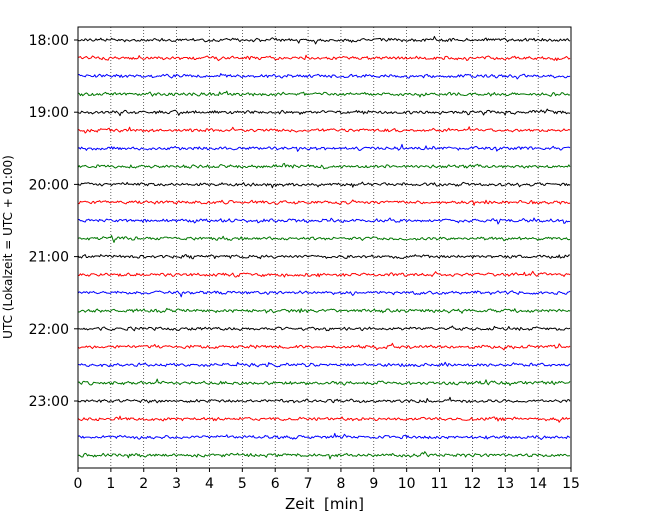  What do you see at coordinates (308, 484) in the screenshot?
I see `x-tick-label: 7` at bounding box center [308, 484].